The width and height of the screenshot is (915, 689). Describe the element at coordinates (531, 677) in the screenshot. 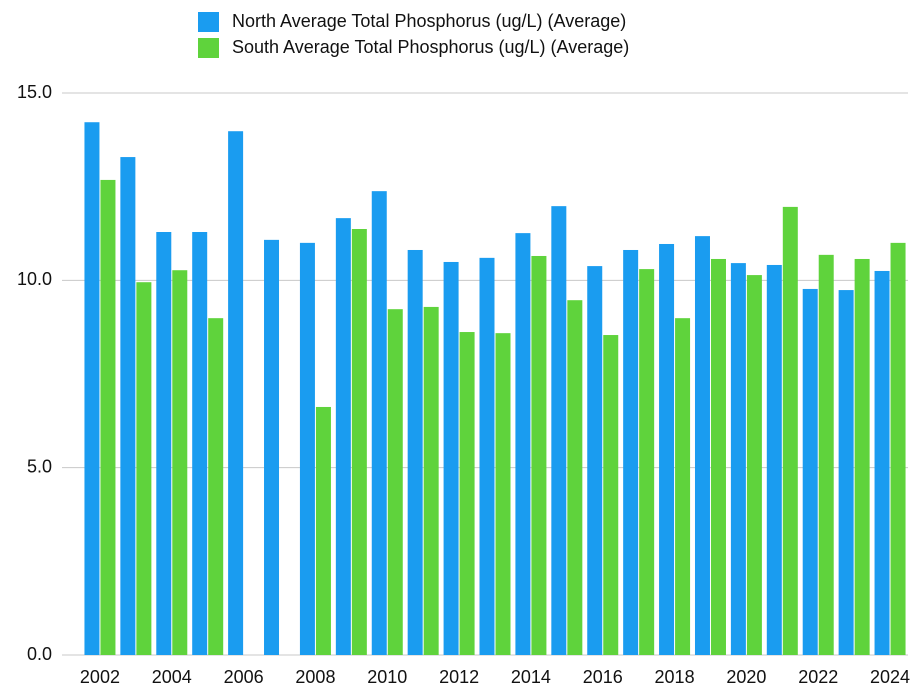

I see `x-tick-label: 2014` at that location.